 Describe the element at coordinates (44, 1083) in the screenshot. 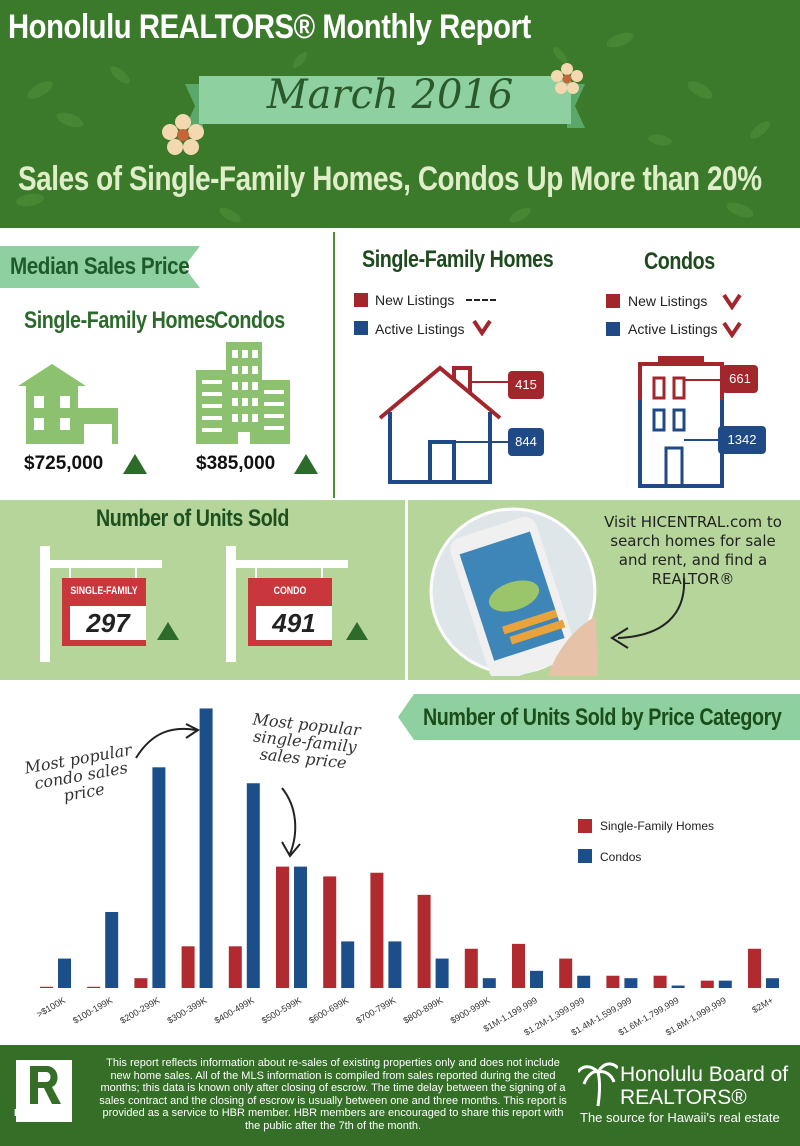

I see `realtor-r-icon` at that location.